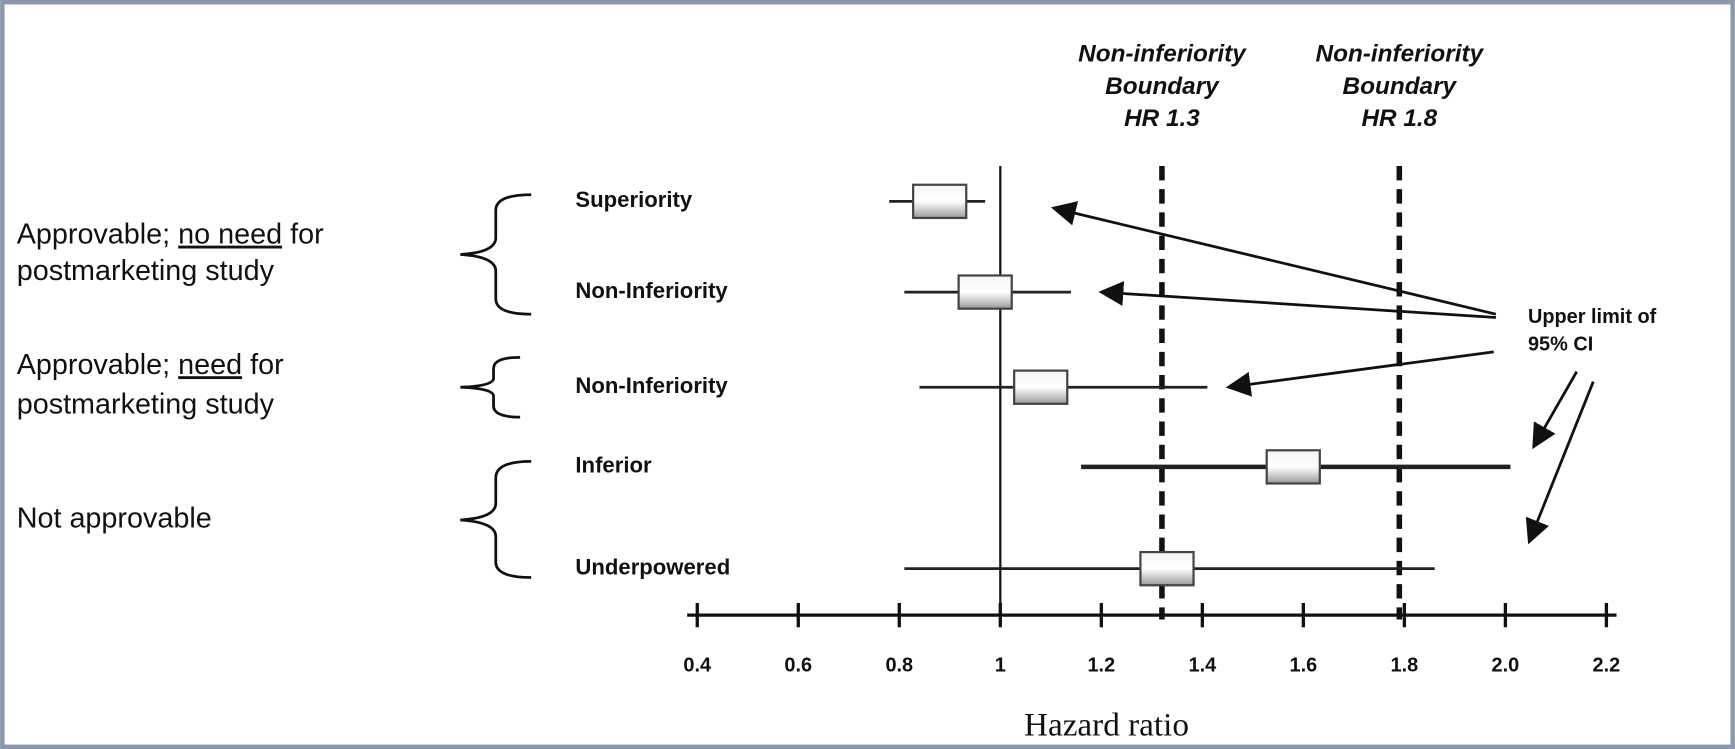  What do you see at coordinates (1592, 317) in the screenshot?
I see `annotation: Upper limit of` at bounding box center [1592, 317].